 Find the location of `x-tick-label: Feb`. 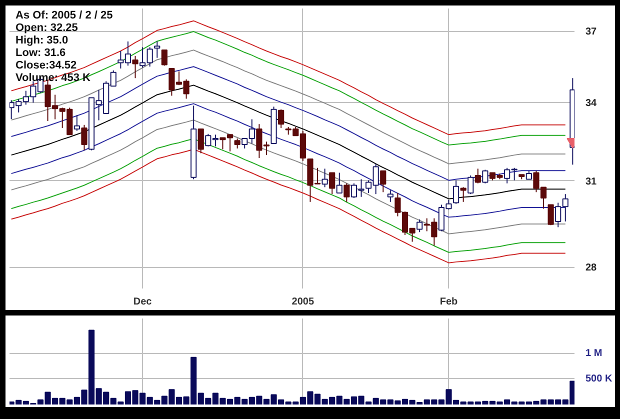

x-tick-label: Feb is located at coordinates (449, 302).